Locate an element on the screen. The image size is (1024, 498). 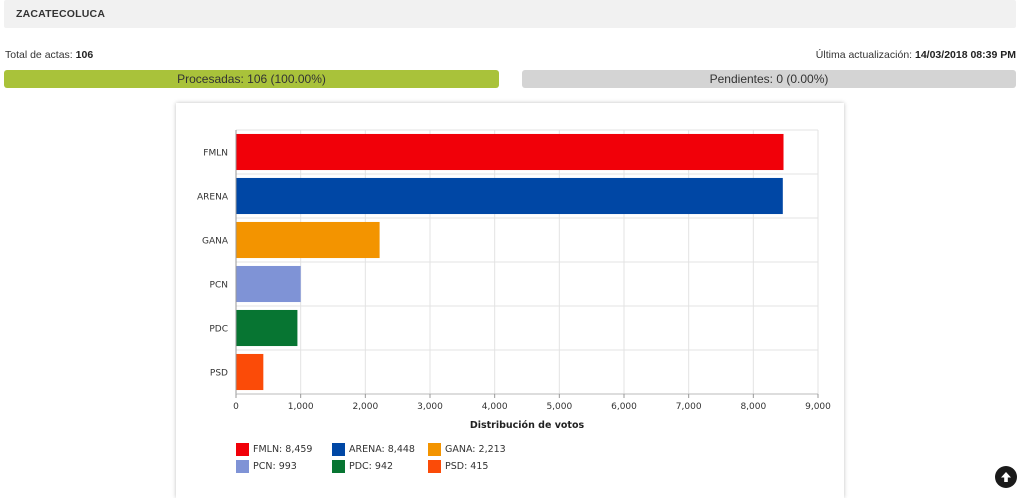
category-label: ARENA is located at coordinates (213, 198).